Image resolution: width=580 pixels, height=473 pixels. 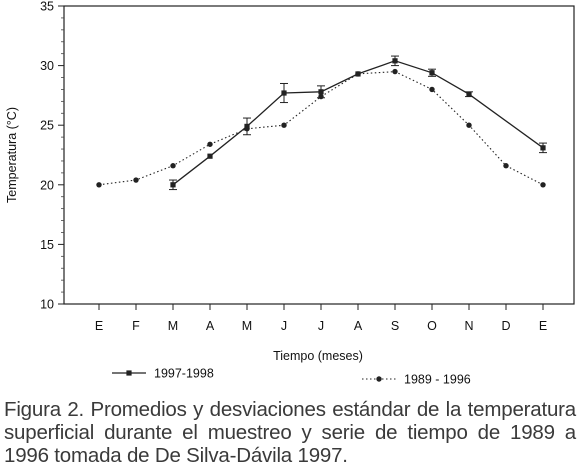 I want to click on y-tick-label: 25, so click(x=47, y=126).